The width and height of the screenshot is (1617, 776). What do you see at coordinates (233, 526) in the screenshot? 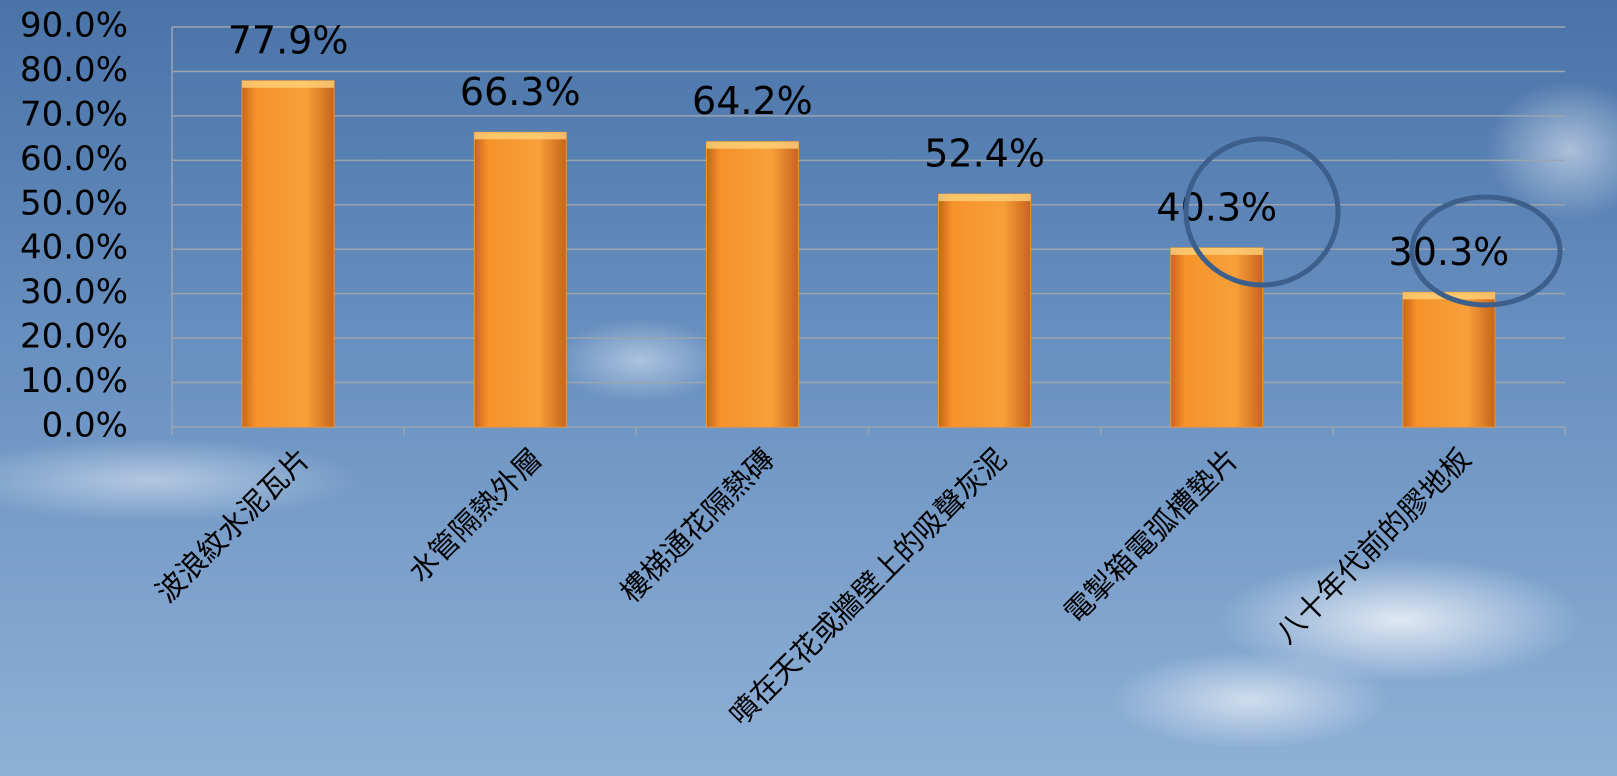
I see `x-tick-label: 波浪紋水泥瓦片` at bounding box center [233, 526].